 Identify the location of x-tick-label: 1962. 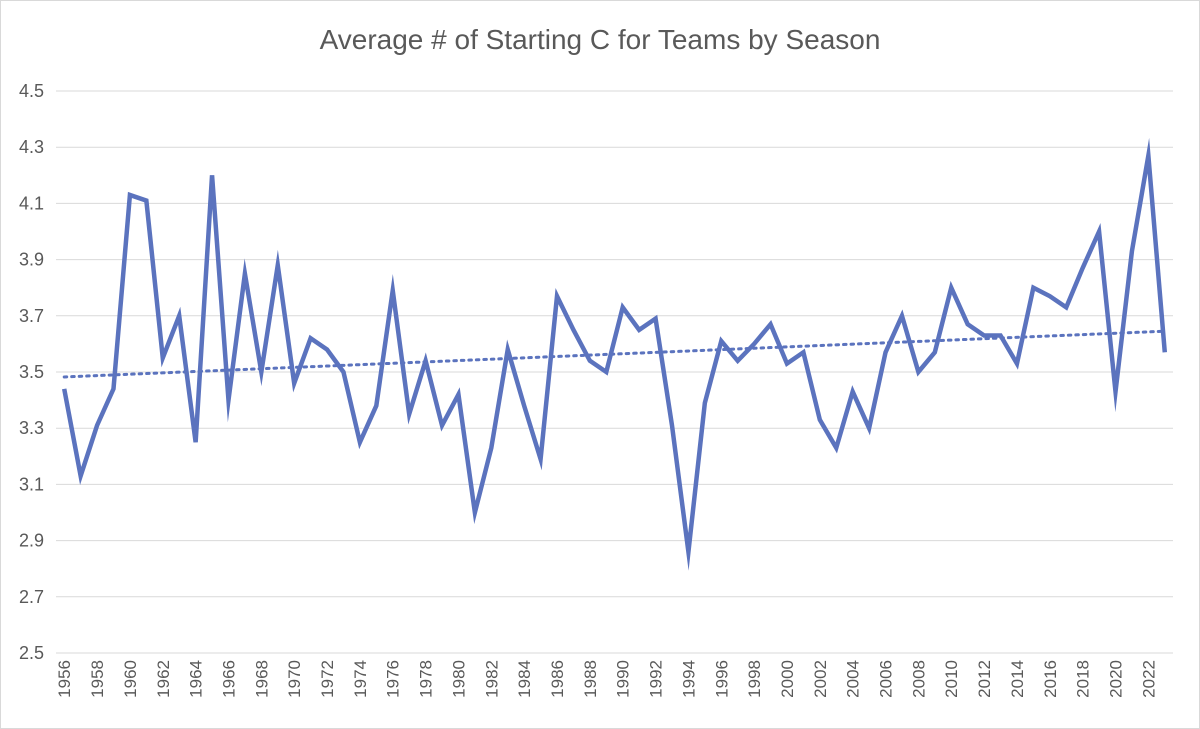
(163, 679).